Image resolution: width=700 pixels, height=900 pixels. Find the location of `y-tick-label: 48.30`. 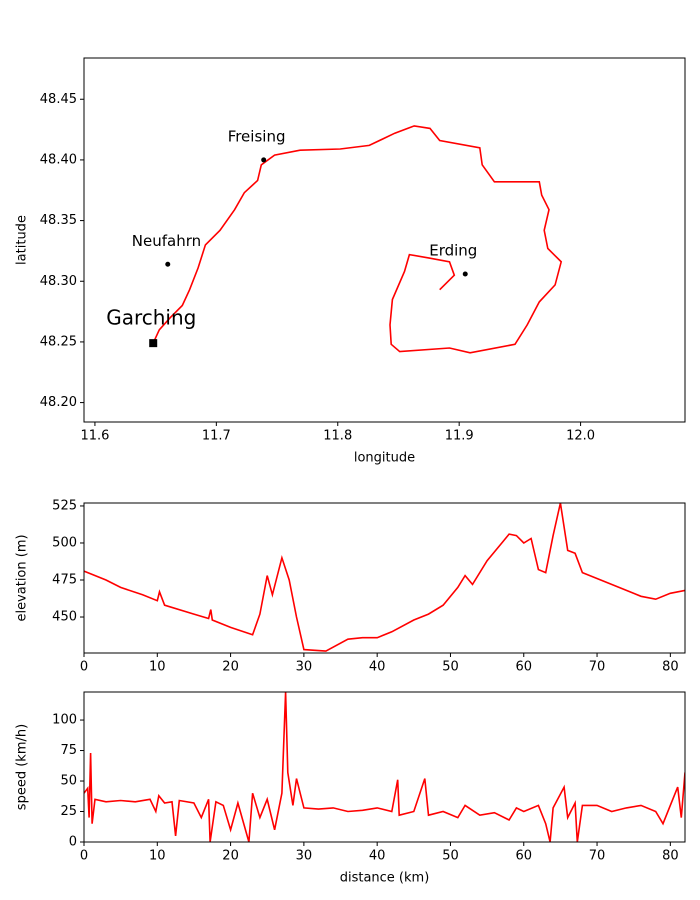

y-tick-label: 48.30 is located at coordinates (58, 281).